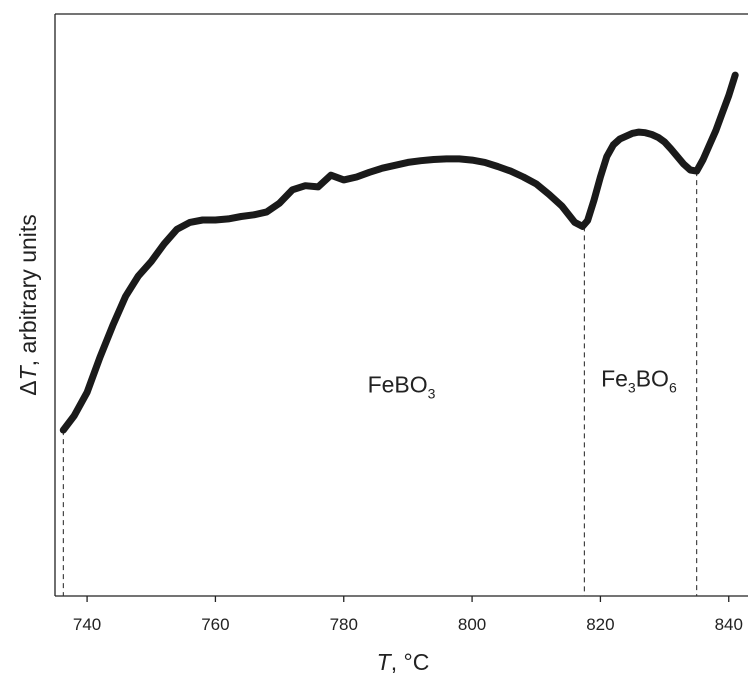 Image resolution: width=748 pixels, height=680 pixels. Describe the element at coordinates (215, 624) in the screenshot. I see `x-tick-label: 760` at that location.